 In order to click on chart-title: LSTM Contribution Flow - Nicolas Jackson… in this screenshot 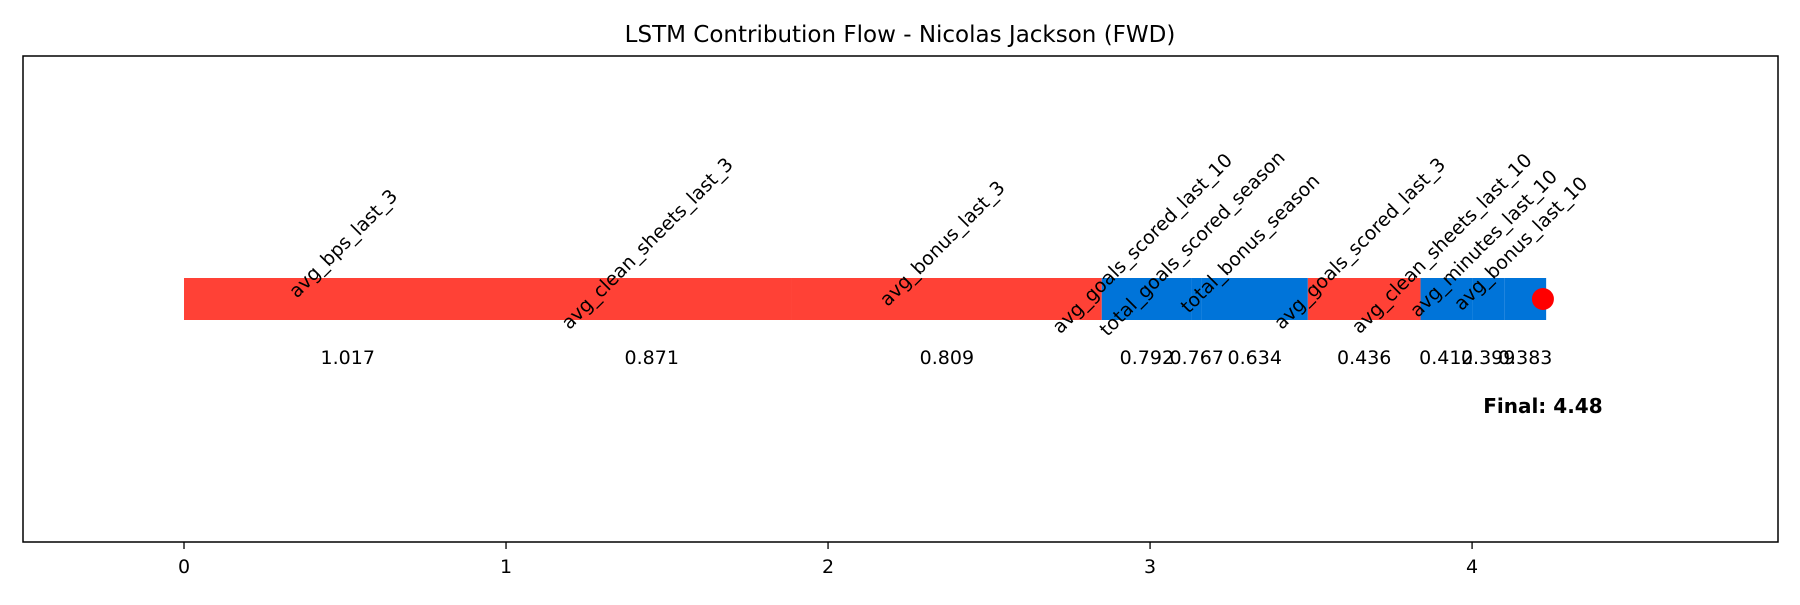, I will do `click(900, 35)`.